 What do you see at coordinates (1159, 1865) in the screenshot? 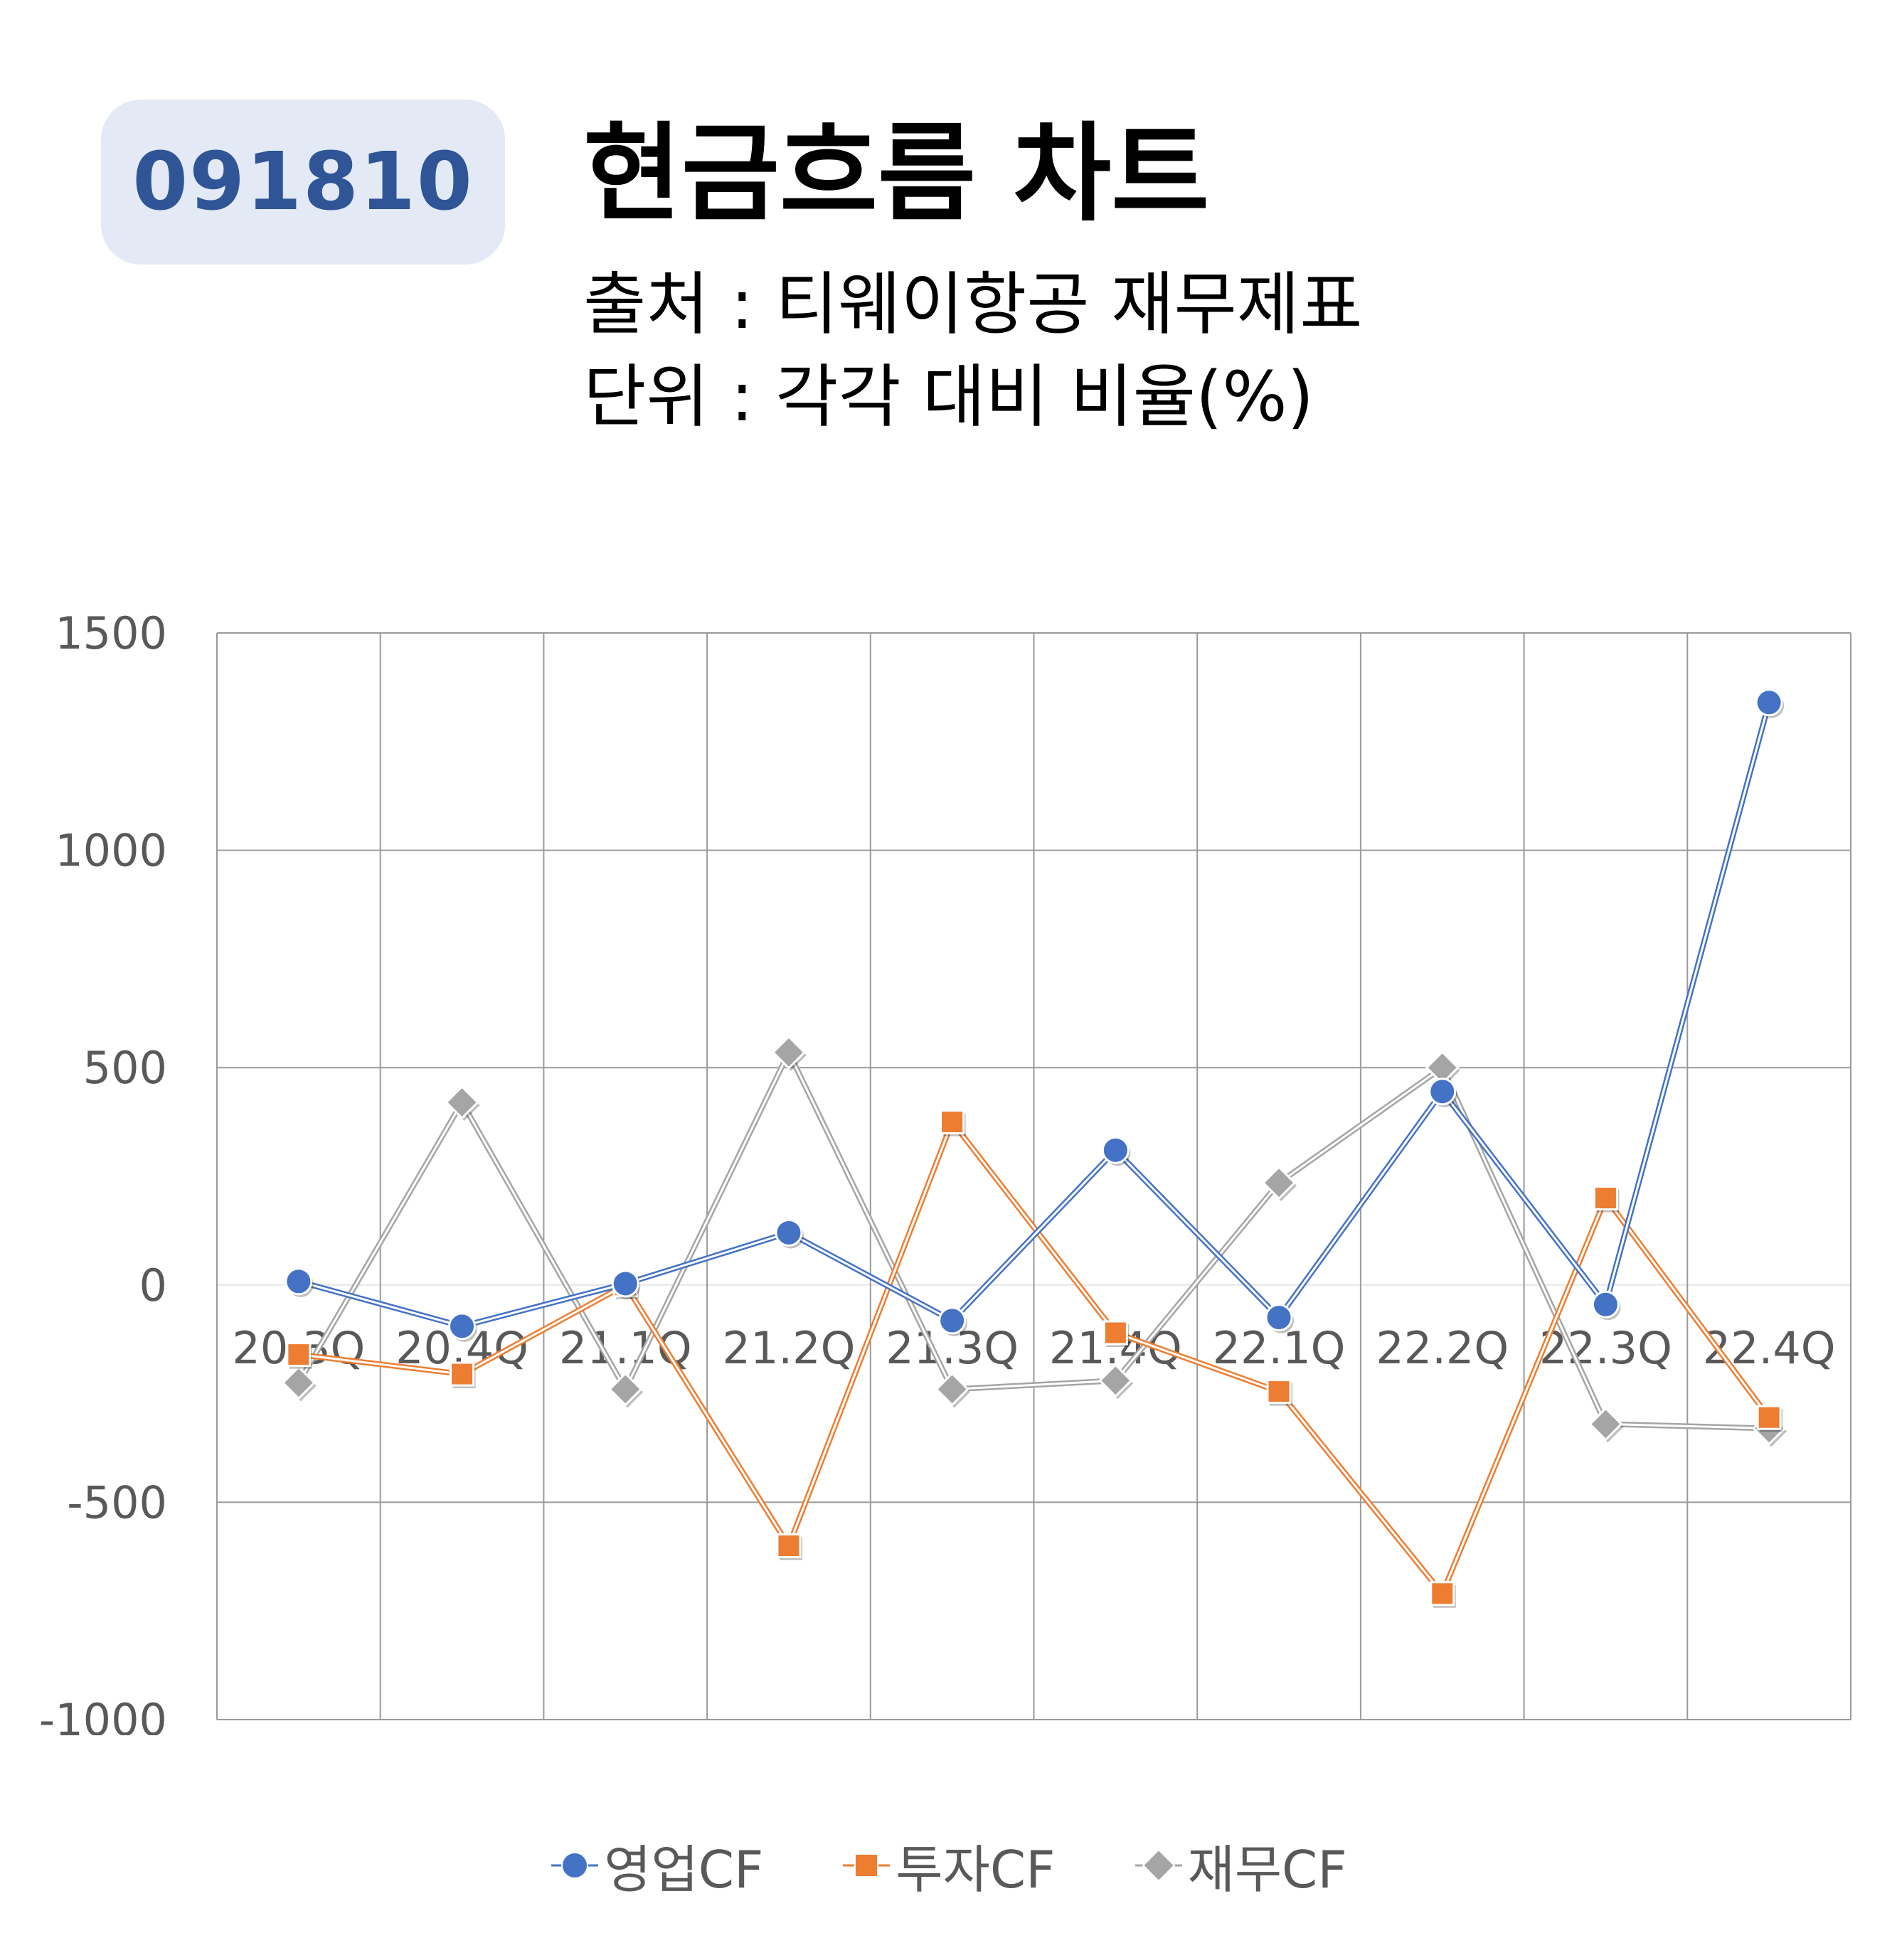
I see `diamond-marker-icon` at bounding box center [1159, 1865].